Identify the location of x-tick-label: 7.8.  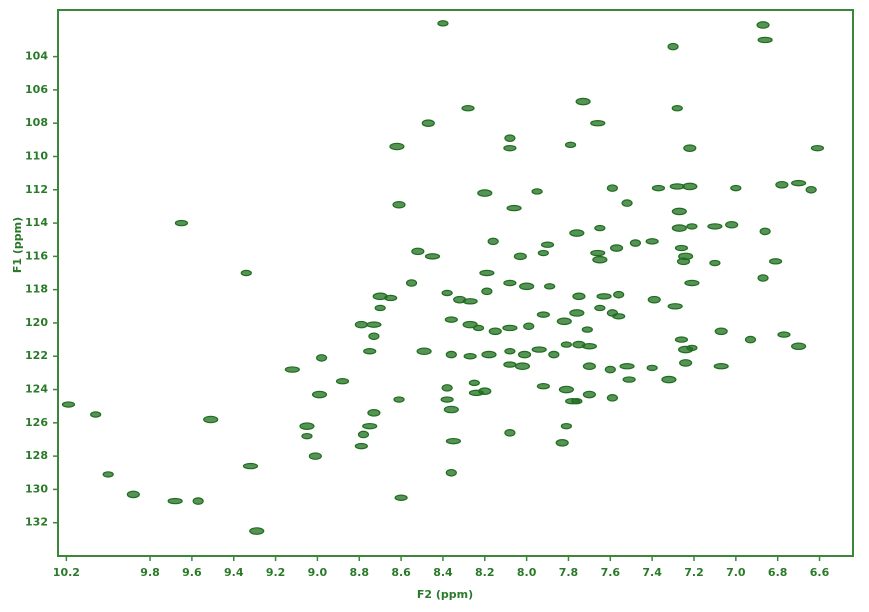
(569, 572).